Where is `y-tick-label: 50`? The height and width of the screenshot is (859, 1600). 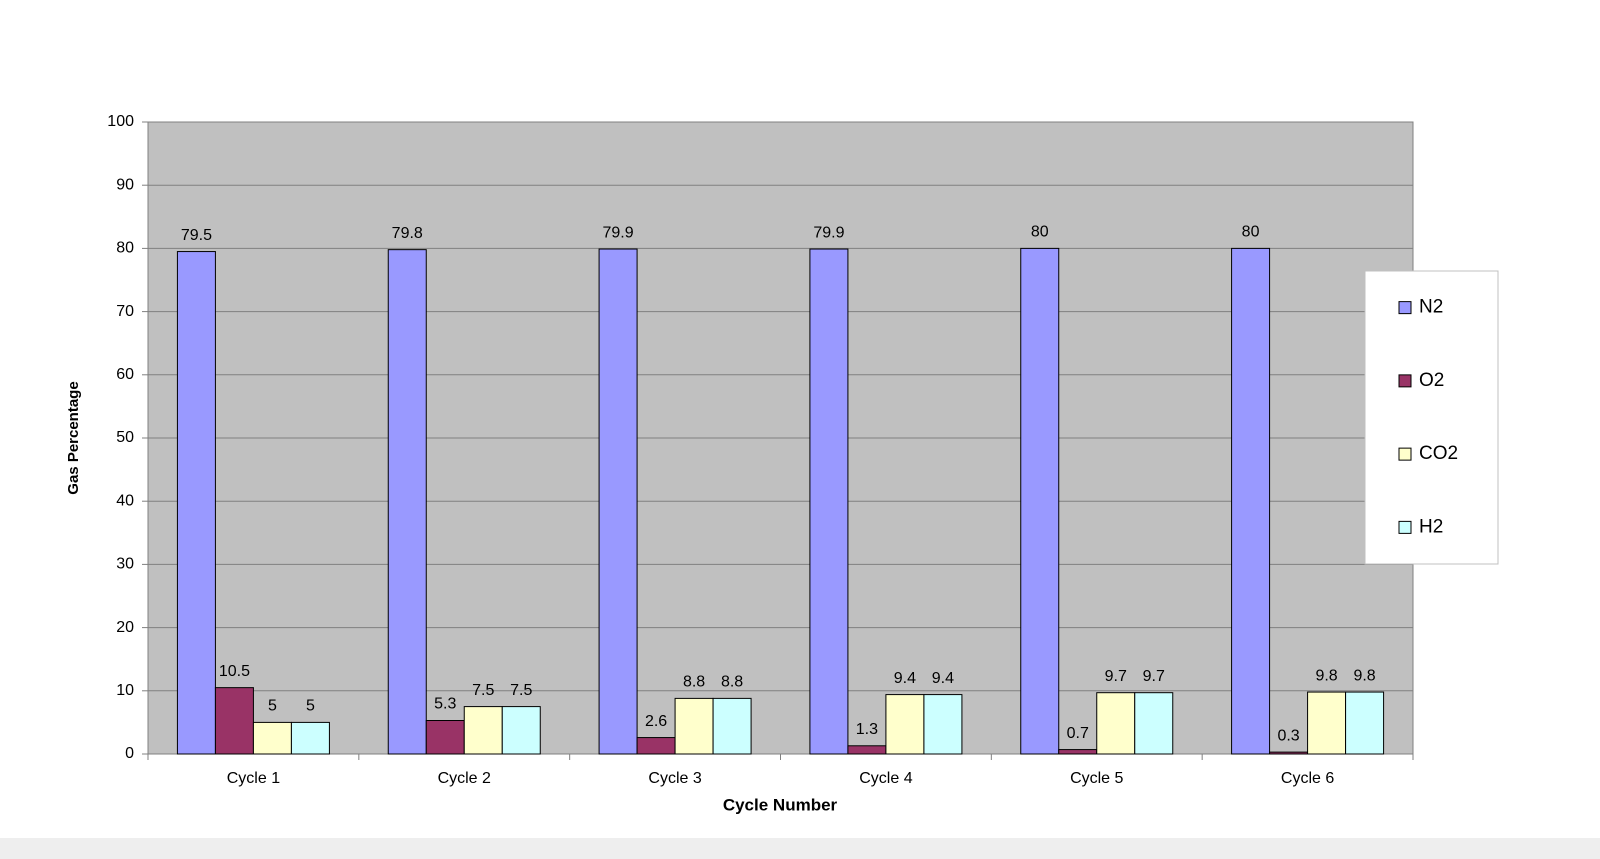 y-tick-label: 50 is located at coordinates (125, 437).